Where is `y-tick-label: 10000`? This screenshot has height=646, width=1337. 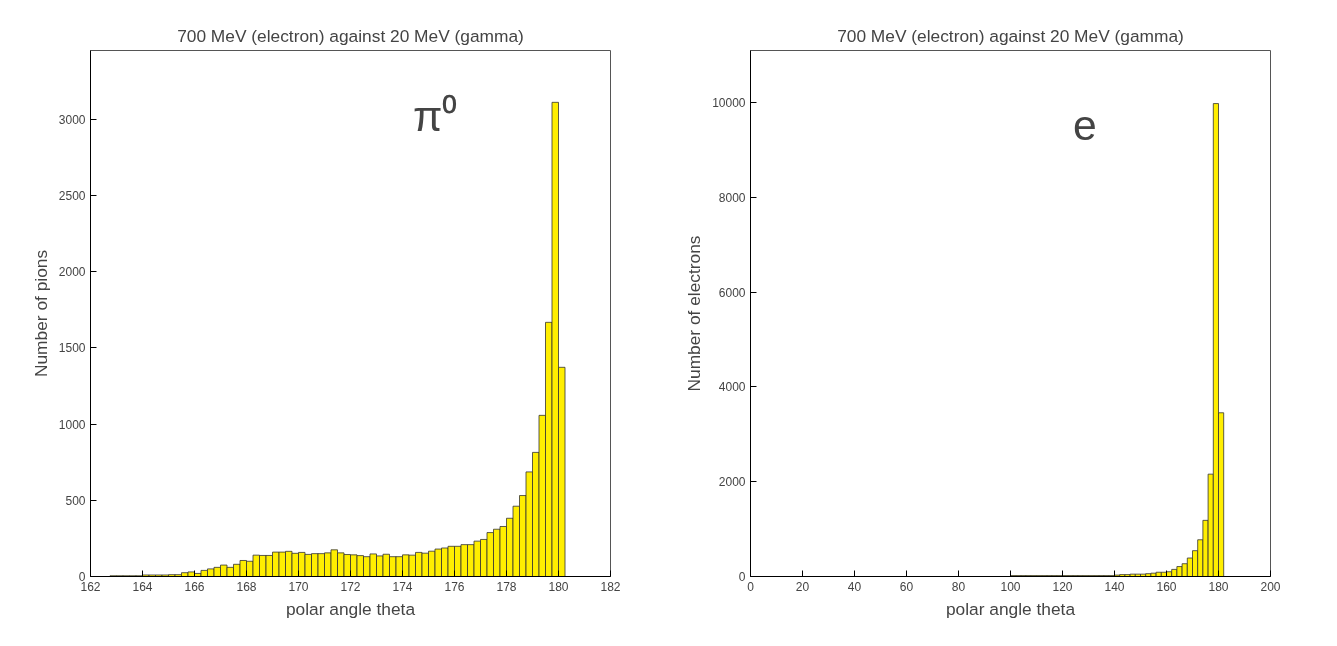
y-tick-label: 10000 is located at coordinates (729, 103).